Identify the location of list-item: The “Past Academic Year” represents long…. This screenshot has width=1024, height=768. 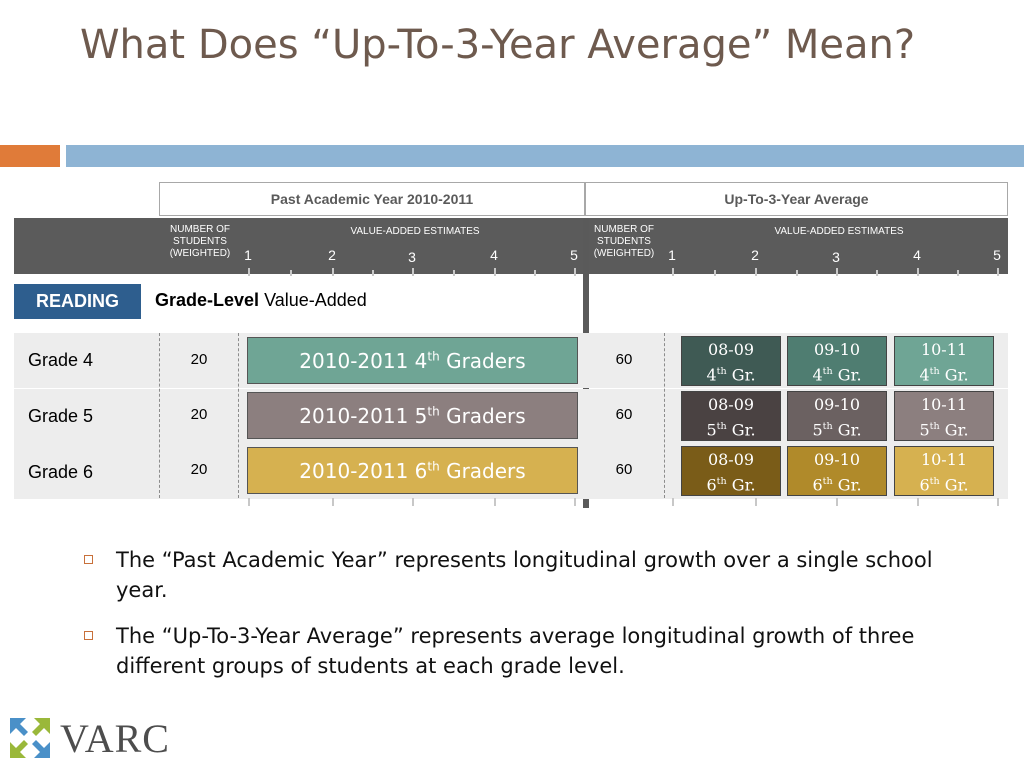
(532, 575).